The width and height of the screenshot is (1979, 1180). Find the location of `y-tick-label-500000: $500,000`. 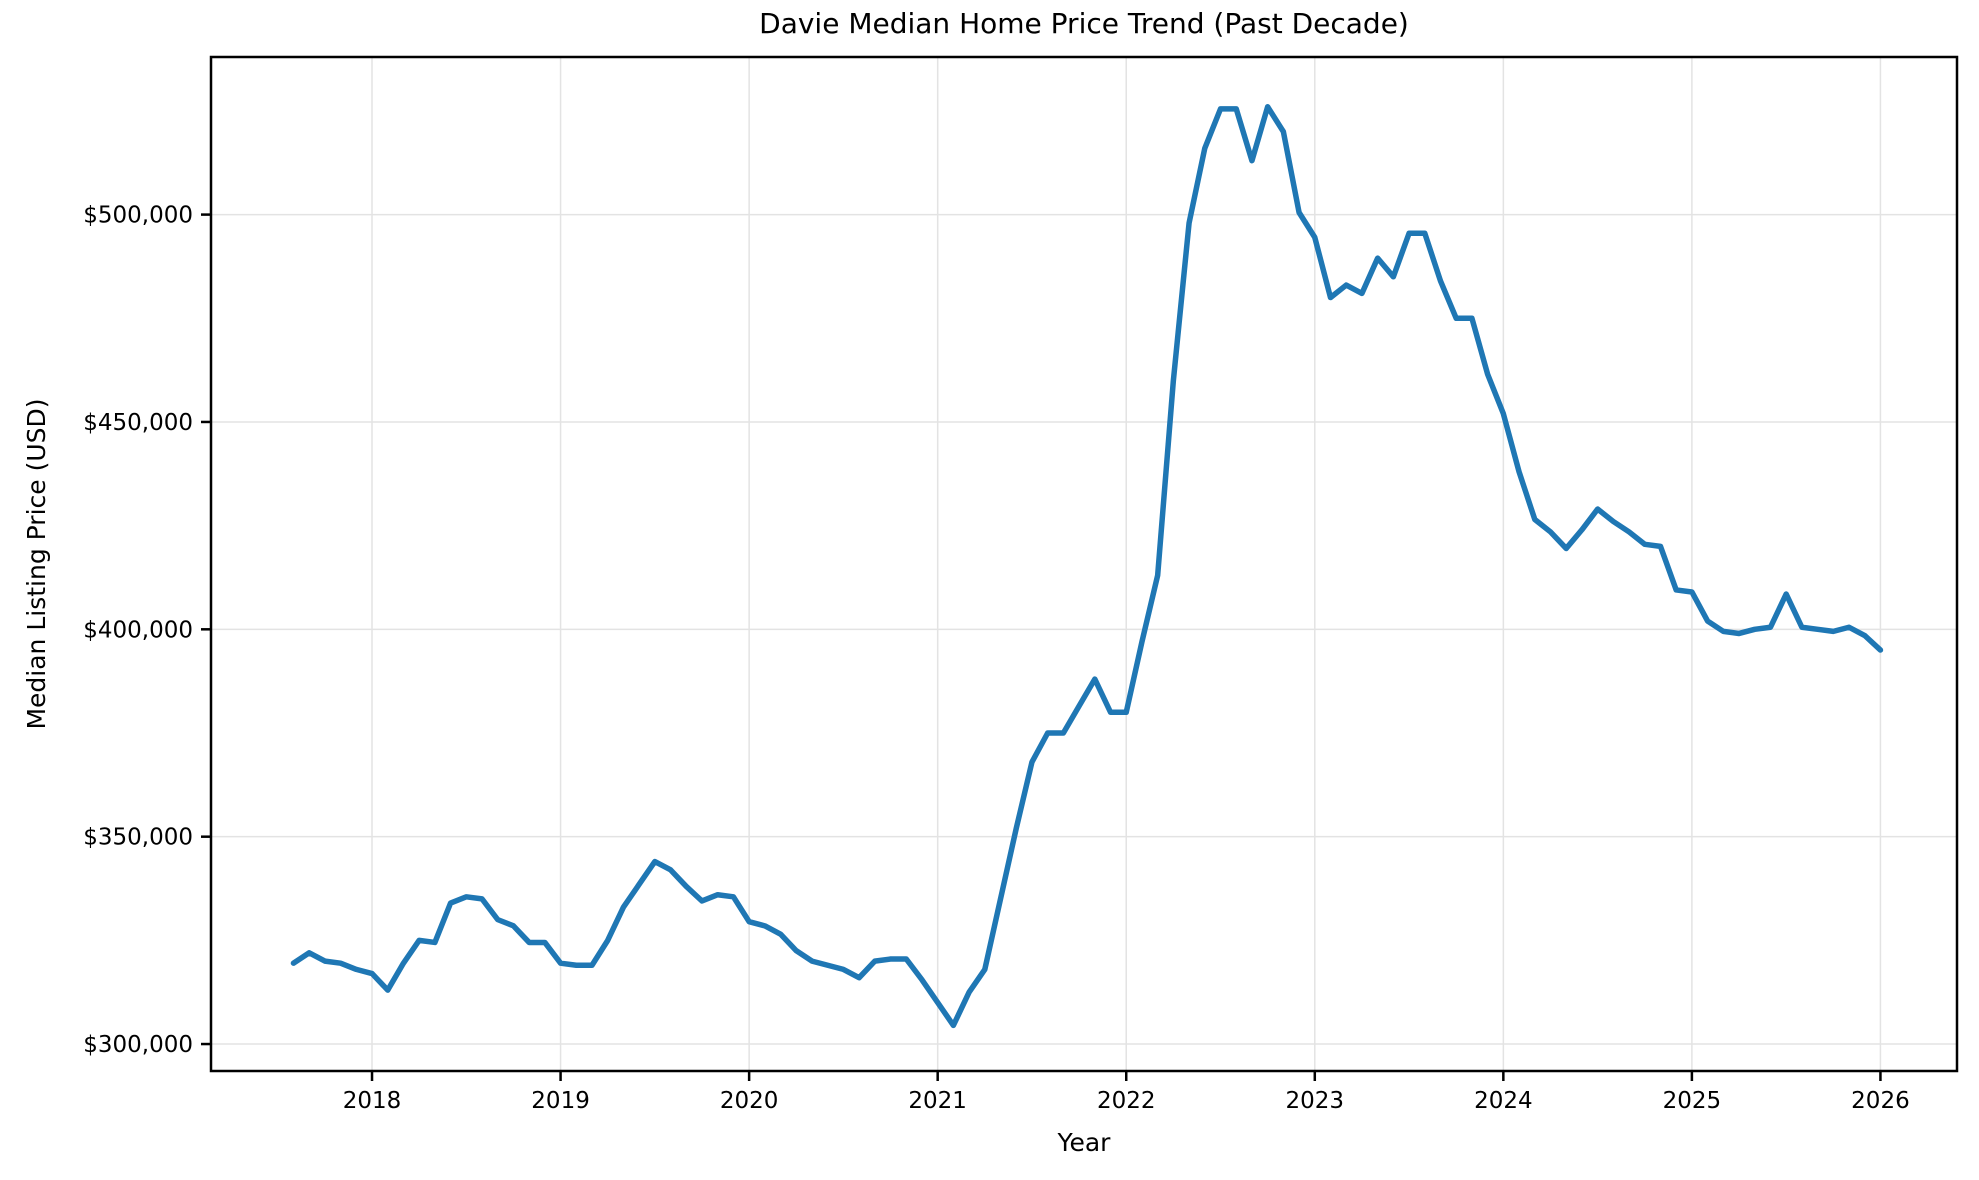

y-tick-label-500000: $500,000 is located at coordinates (138, 216).